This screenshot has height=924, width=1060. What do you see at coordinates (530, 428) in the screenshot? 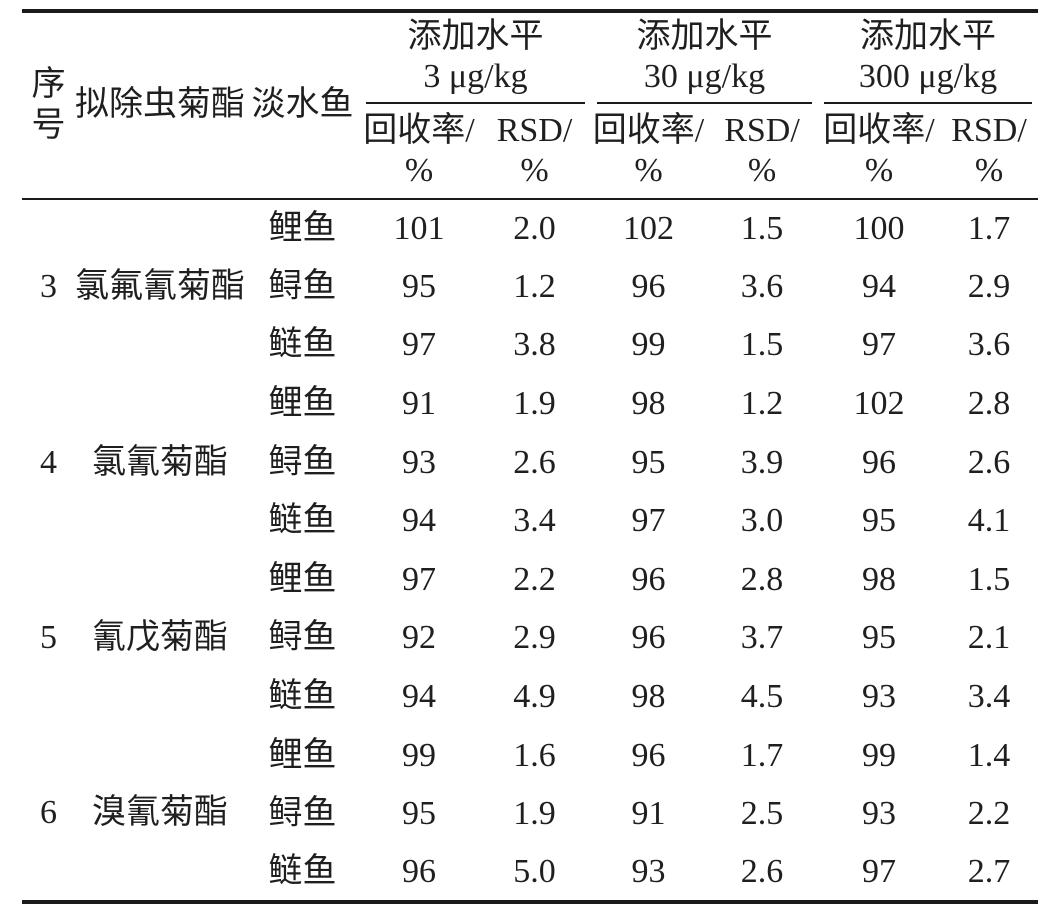
I see `table-row: 4 氯氰菊酯 鲤鱼 91 1.9 98 1.2 102 2.8` at bounding box center [530, 428].